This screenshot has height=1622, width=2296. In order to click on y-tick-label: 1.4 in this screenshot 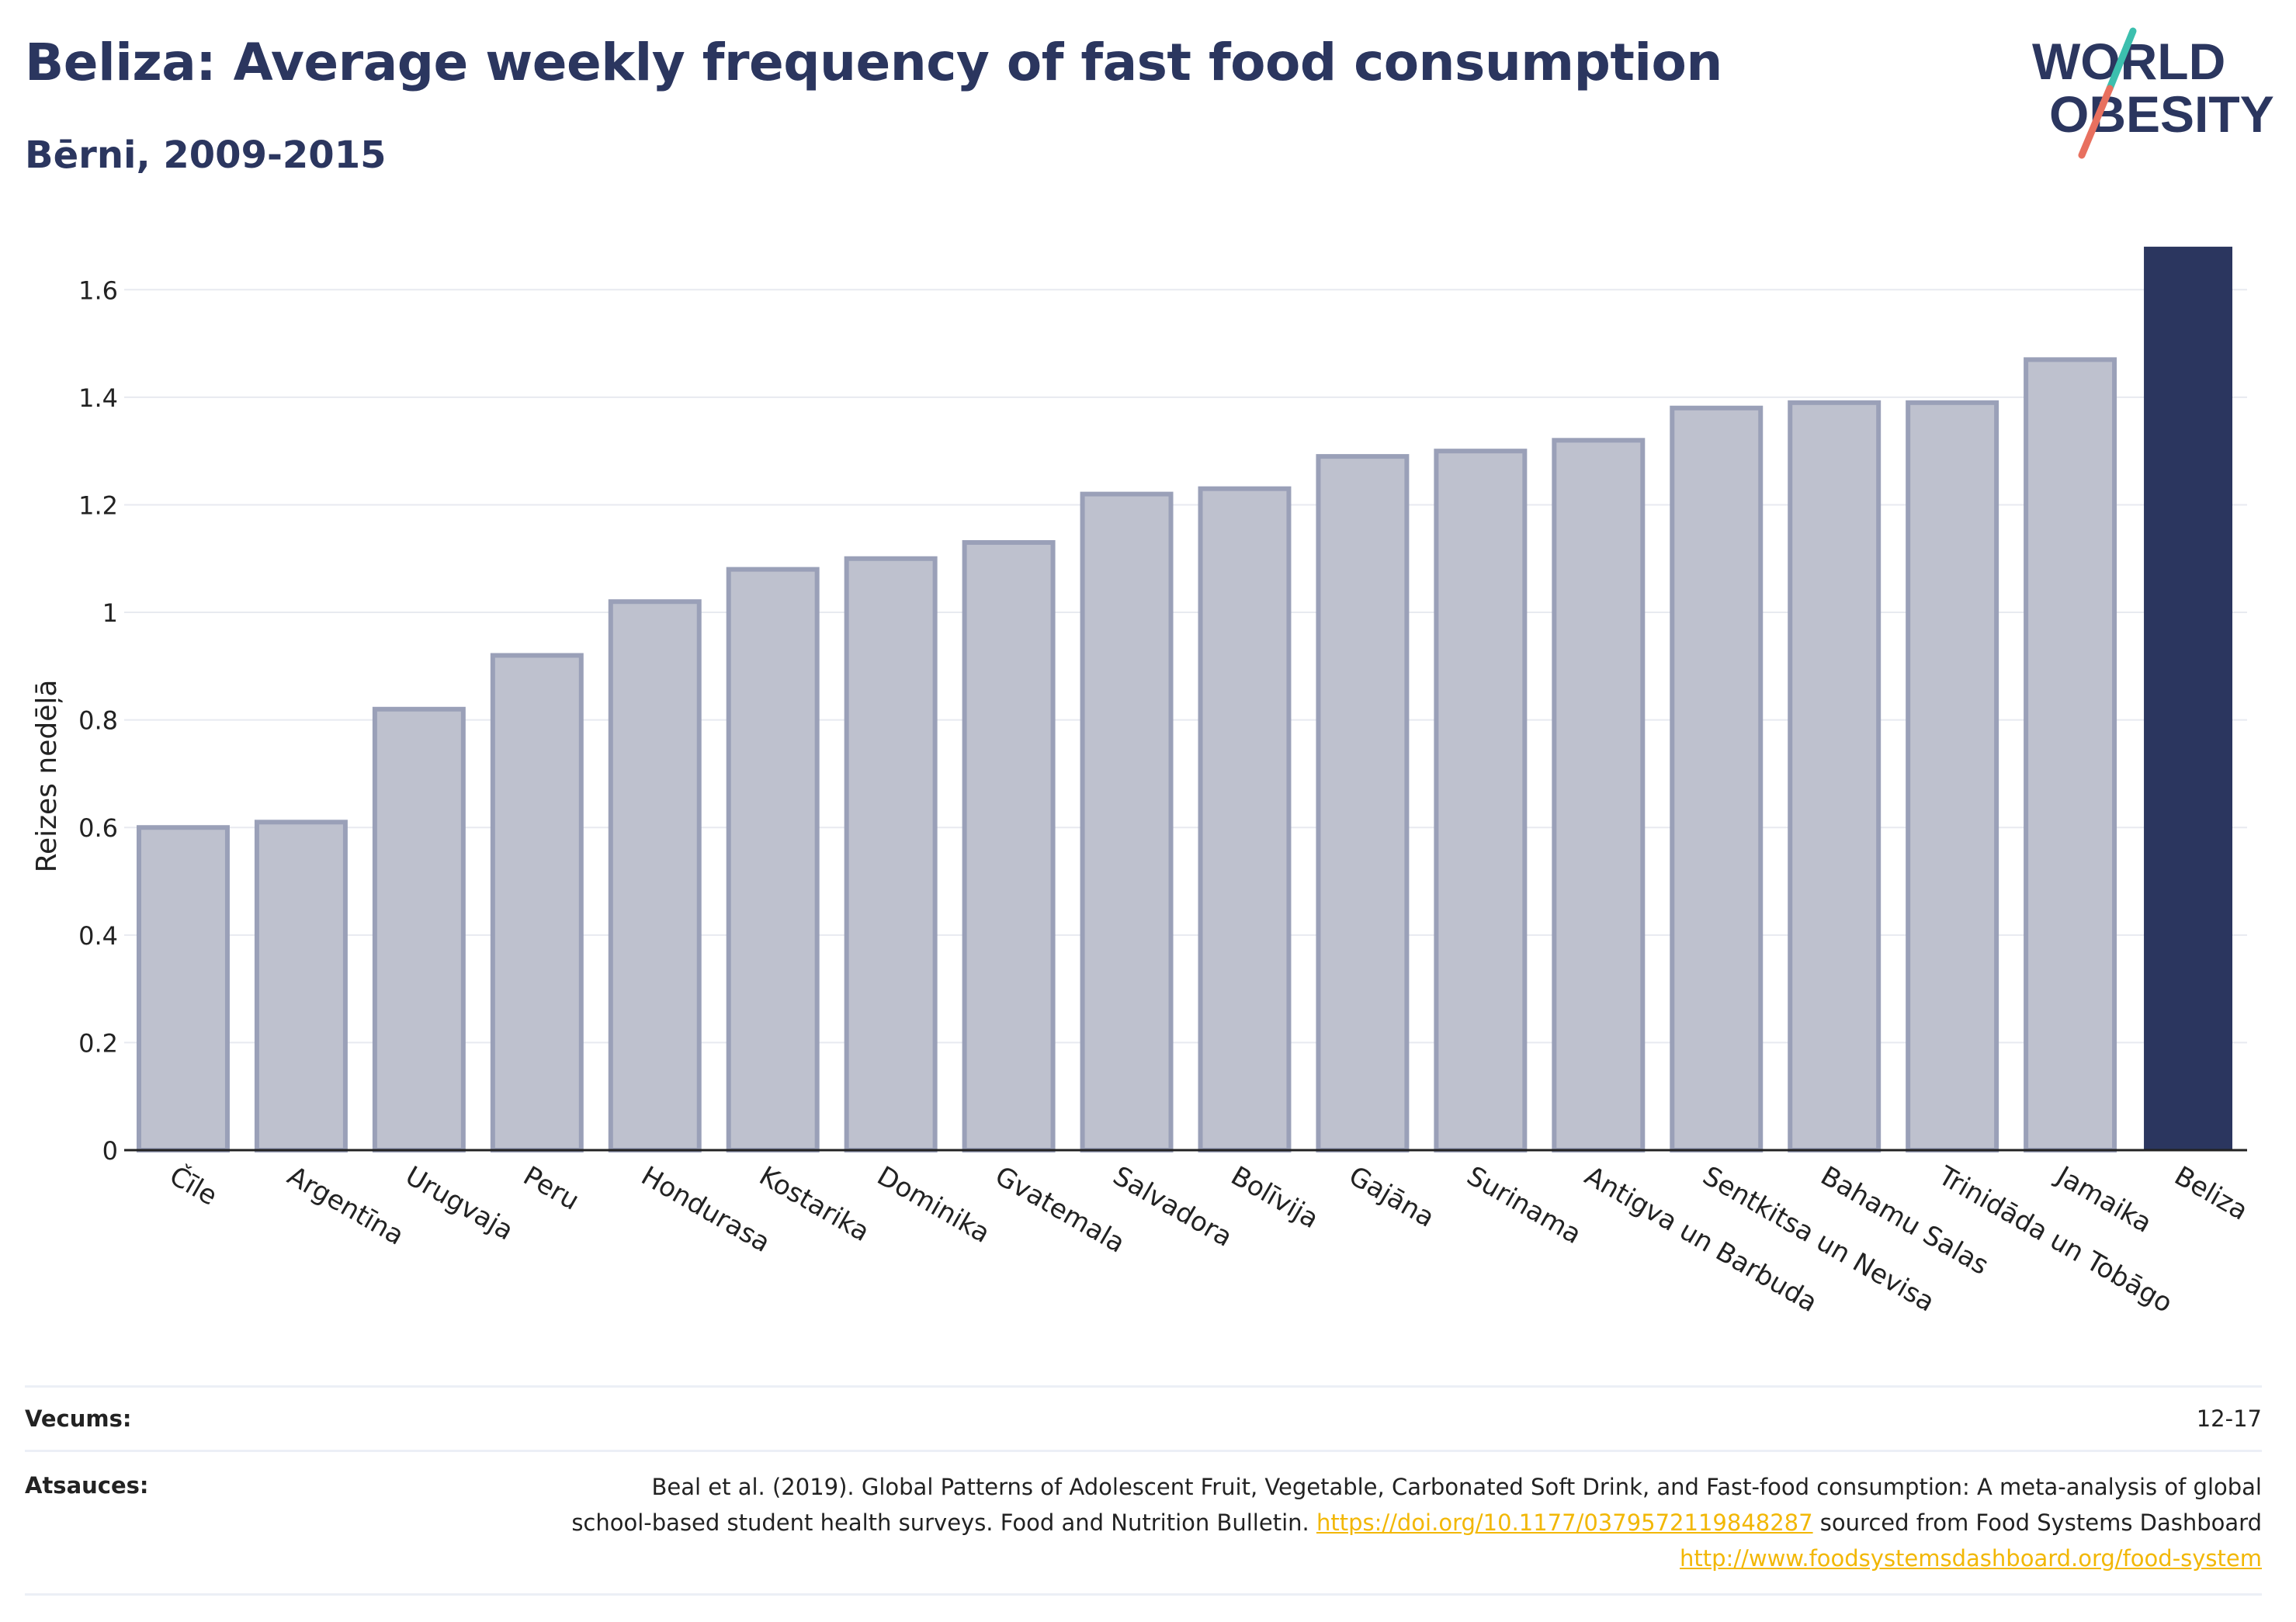, I will do `click(98, 398)`.